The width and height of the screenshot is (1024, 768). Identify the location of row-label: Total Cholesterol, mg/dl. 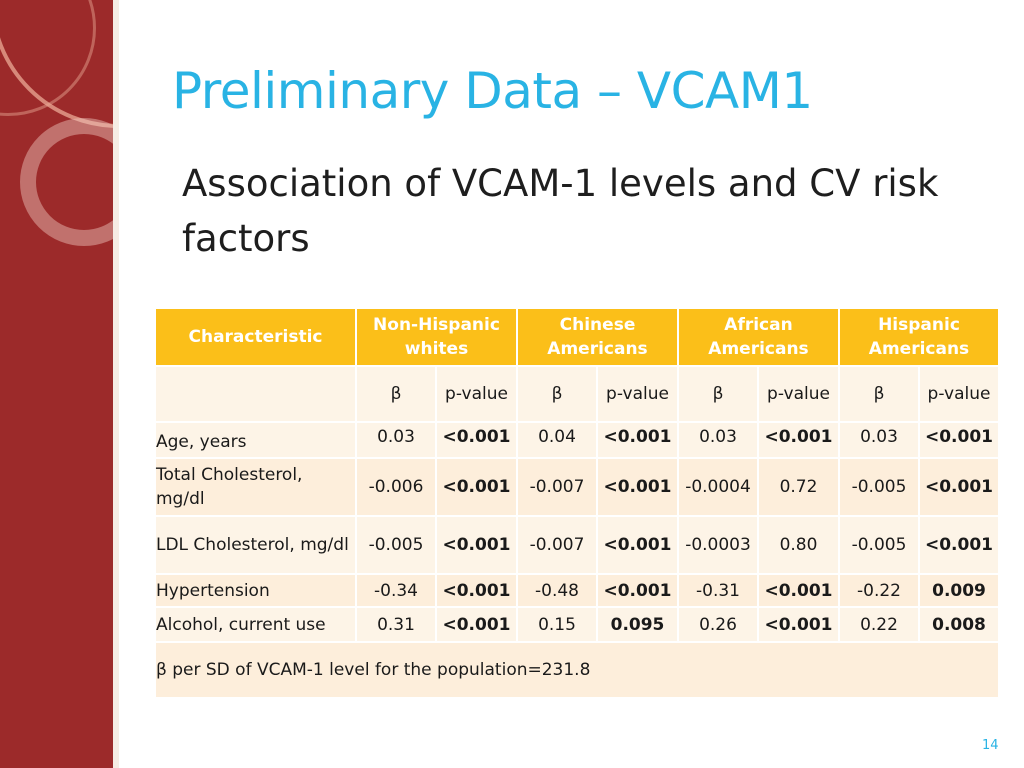
(255, 487).